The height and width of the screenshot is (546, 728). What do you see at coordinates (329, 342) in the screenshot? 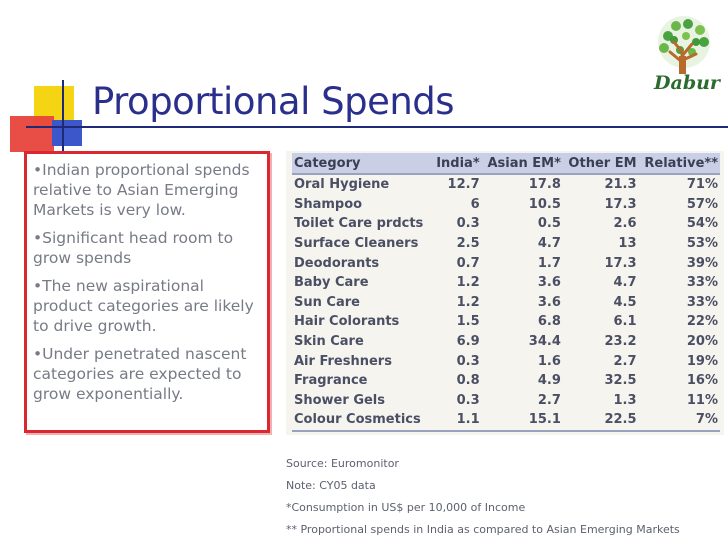
I see `category-cell: Skin Care` at bounding box center [329, 342].